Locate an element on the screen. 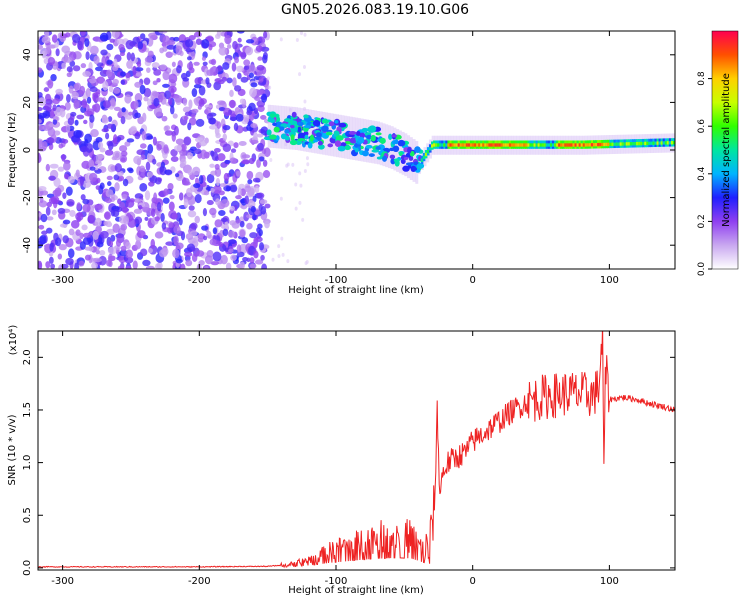  spectrogram-x-label: Height of straight line (km) is located at coordinates (356, 290).